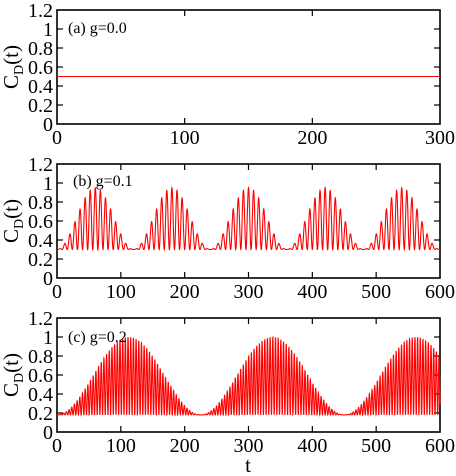 This screenshot has height=476, width=456. Describe the element at coordinates (97, 28) in the screenshot. I see `panel-annotation: (a) g=0.0` at that location.